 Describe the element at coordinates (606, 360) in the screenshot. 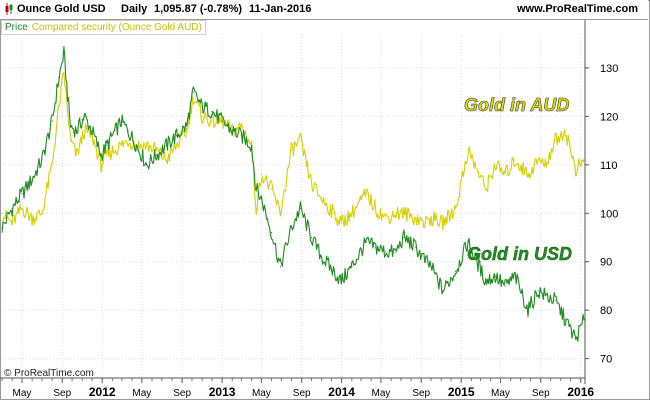

I see `y-tick-label: 70` at that location.